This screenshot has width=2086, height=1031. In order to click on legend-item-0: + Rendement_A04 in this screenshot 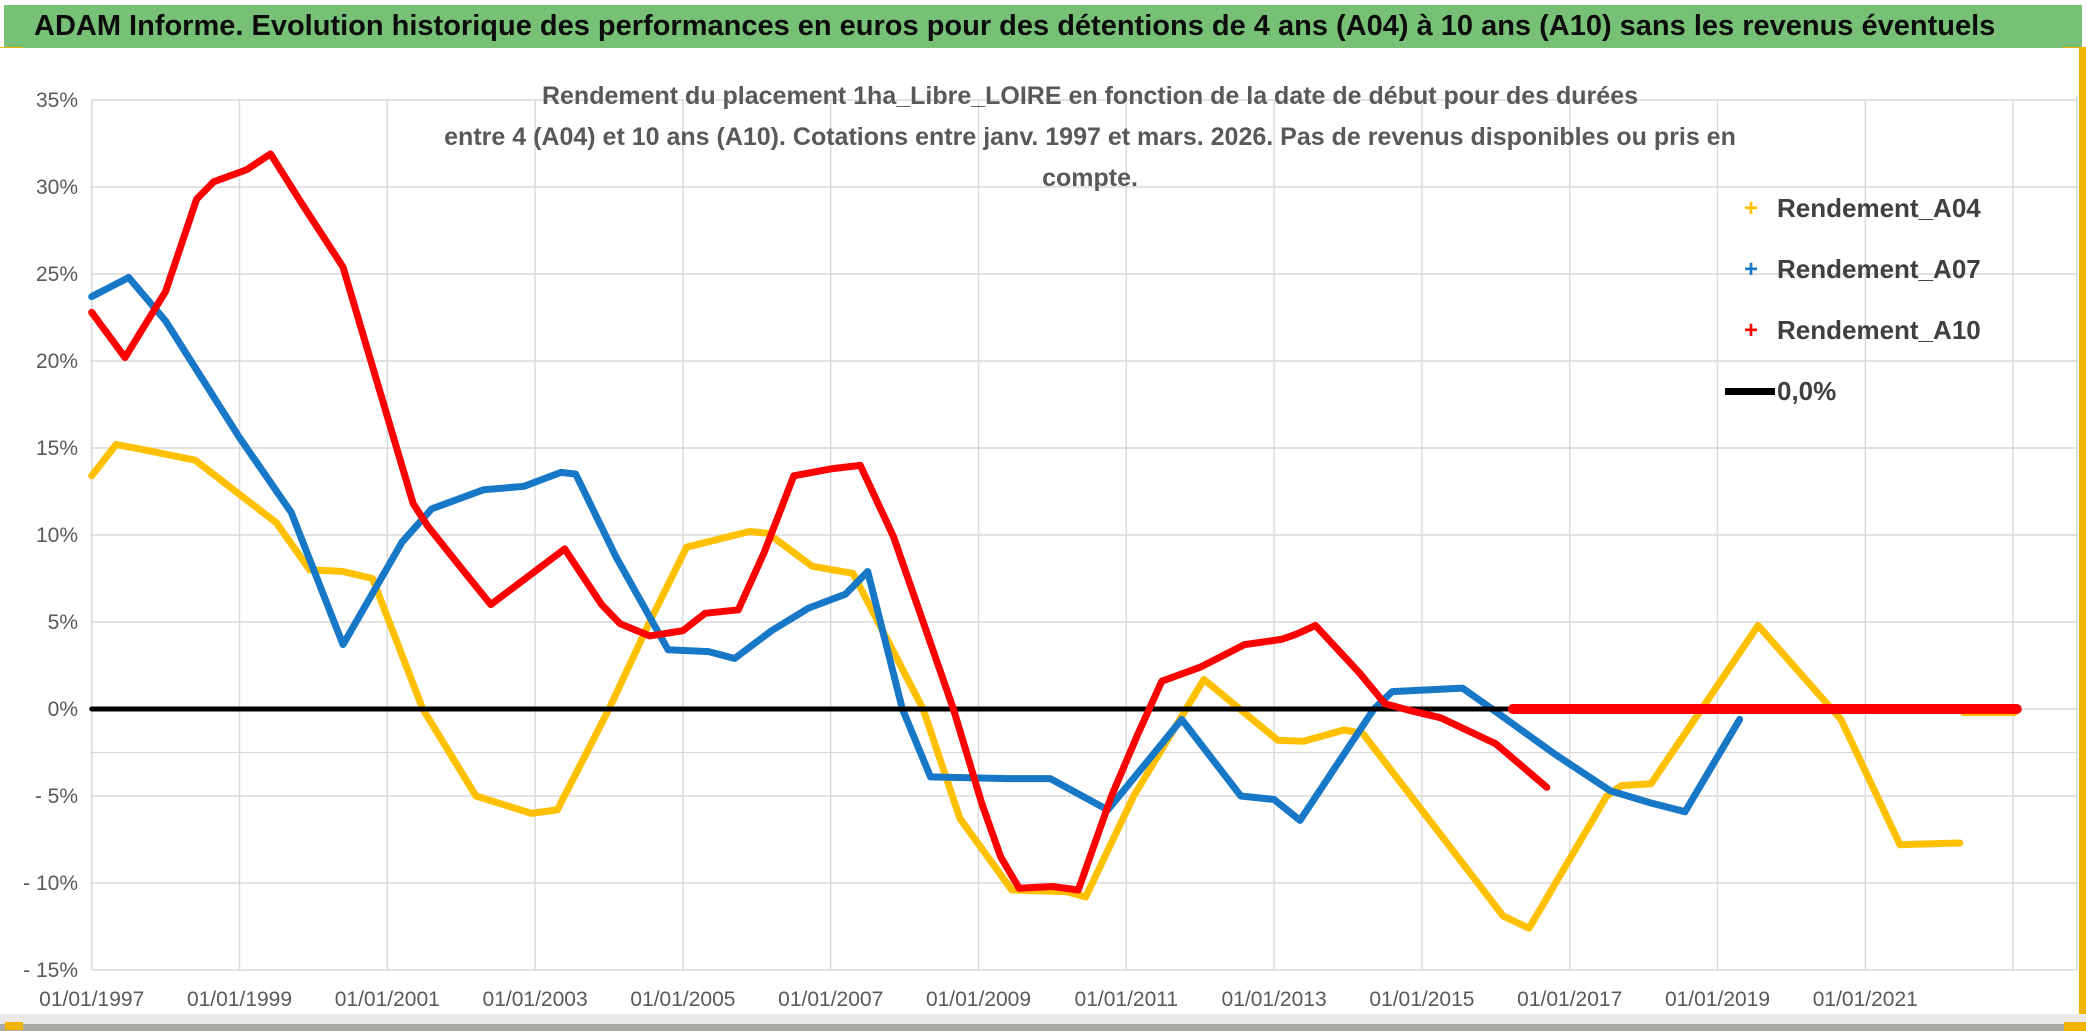, I will do `click(1890, 208)`.